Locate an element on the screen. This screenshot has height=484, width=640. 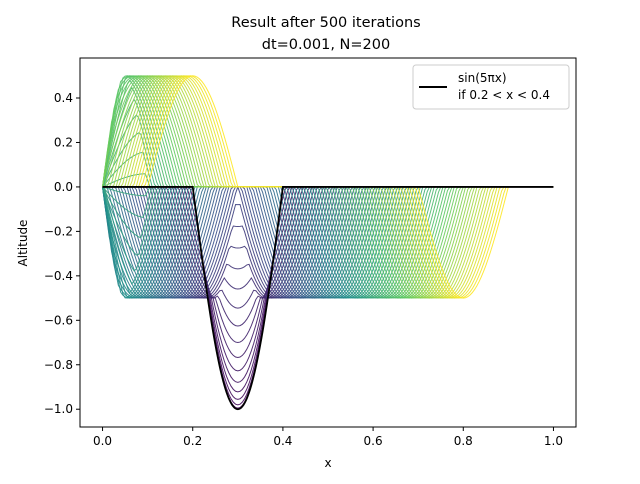
legend-box is located at coordinates (491, 87).